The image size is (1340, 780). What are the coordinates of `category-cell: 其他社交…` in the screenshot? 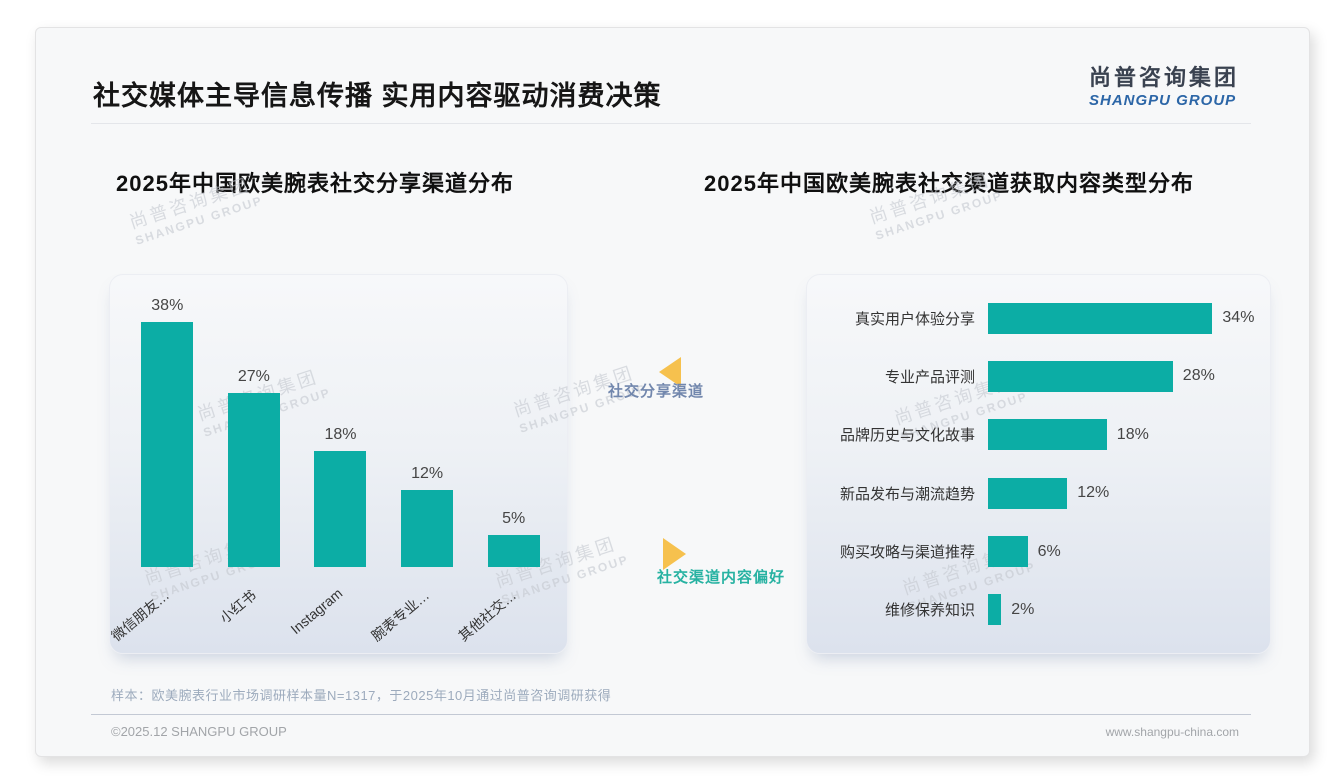 It's located at (506, 616).